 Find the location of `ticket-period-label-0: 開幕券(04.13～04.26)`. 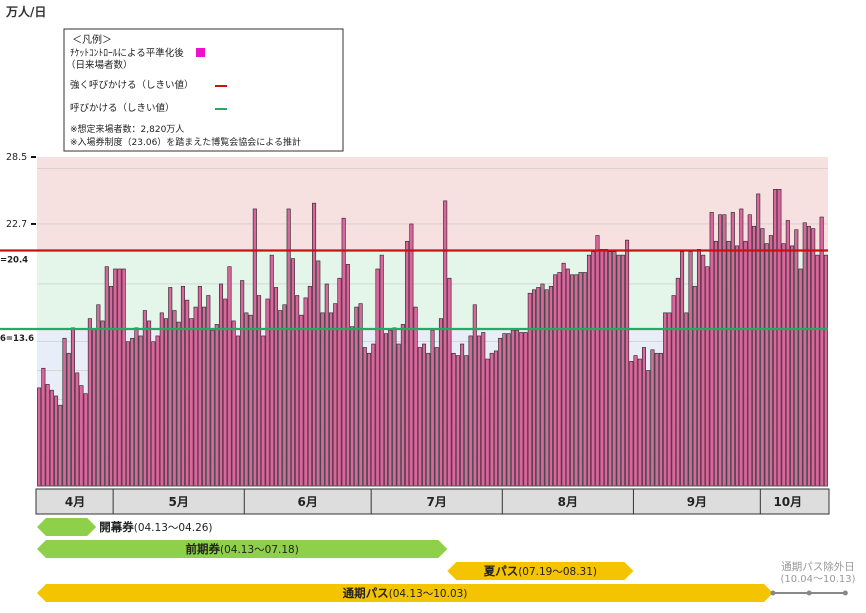

ticket-period-label-0: 開幕券(04.13～04.26) is located at coordinates (155, 527).